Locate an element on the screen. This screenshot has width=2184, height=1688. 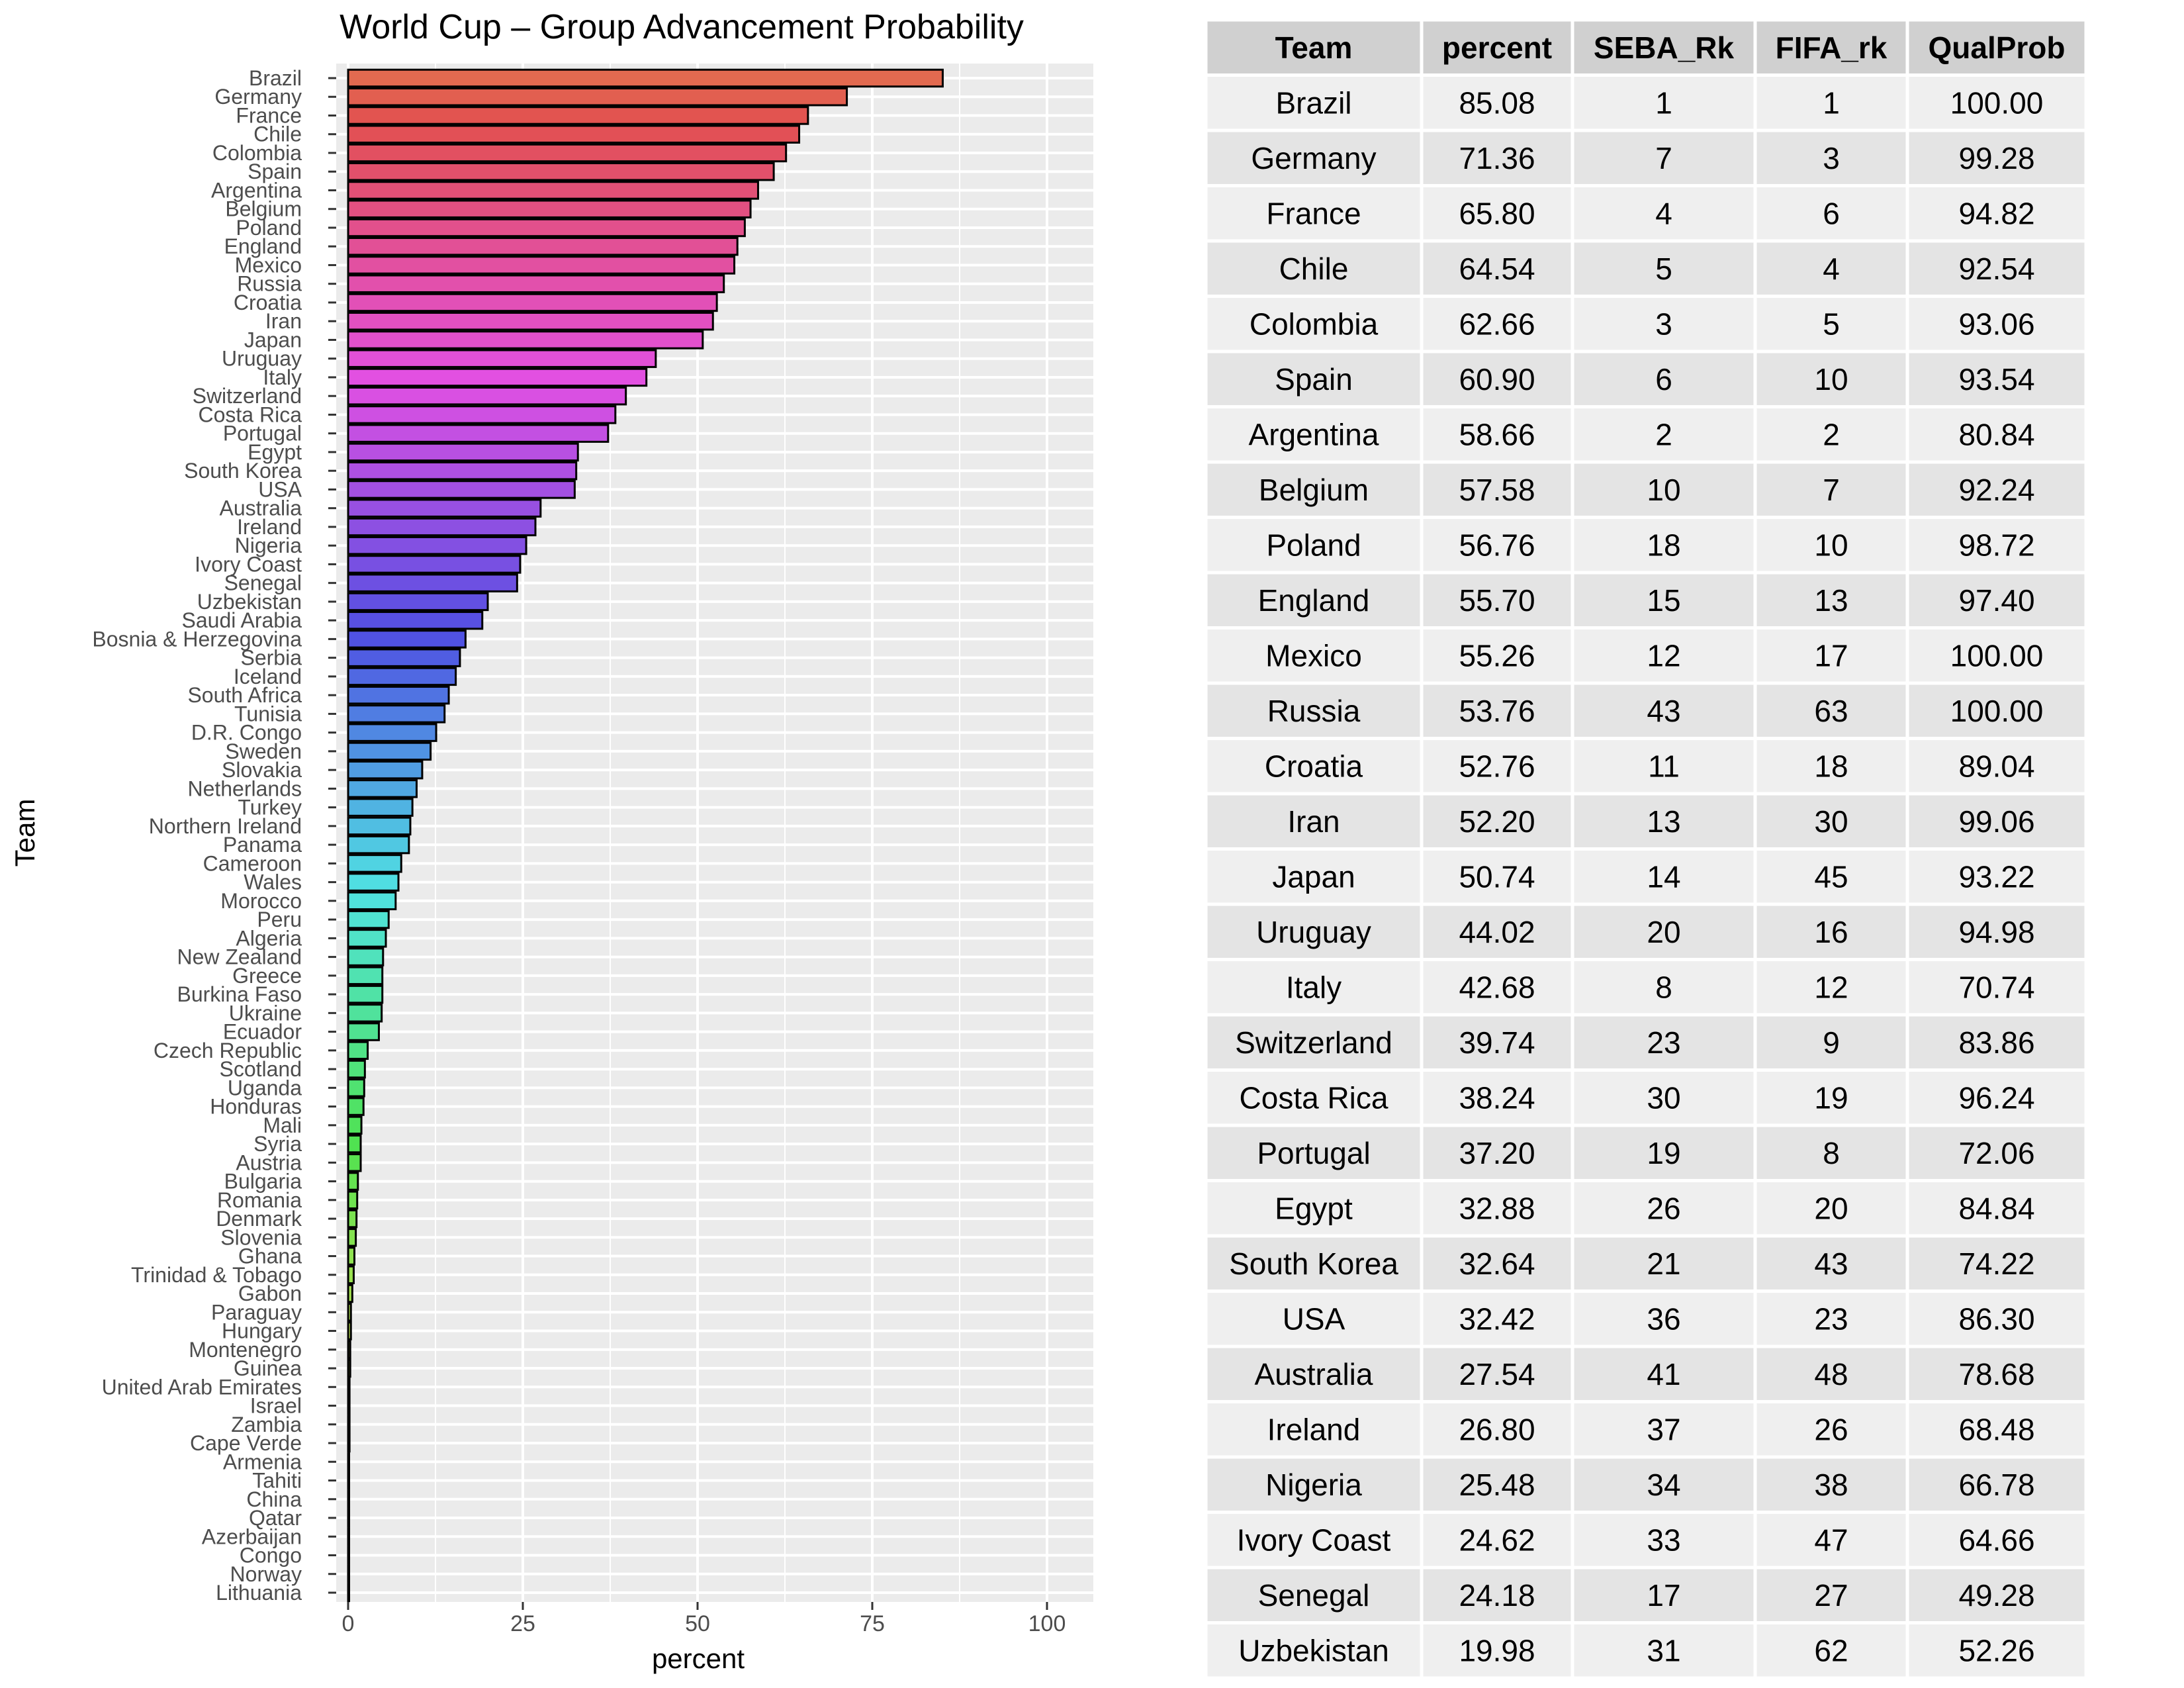
table-cell: 38 is located at coordinates (1831, 1485).